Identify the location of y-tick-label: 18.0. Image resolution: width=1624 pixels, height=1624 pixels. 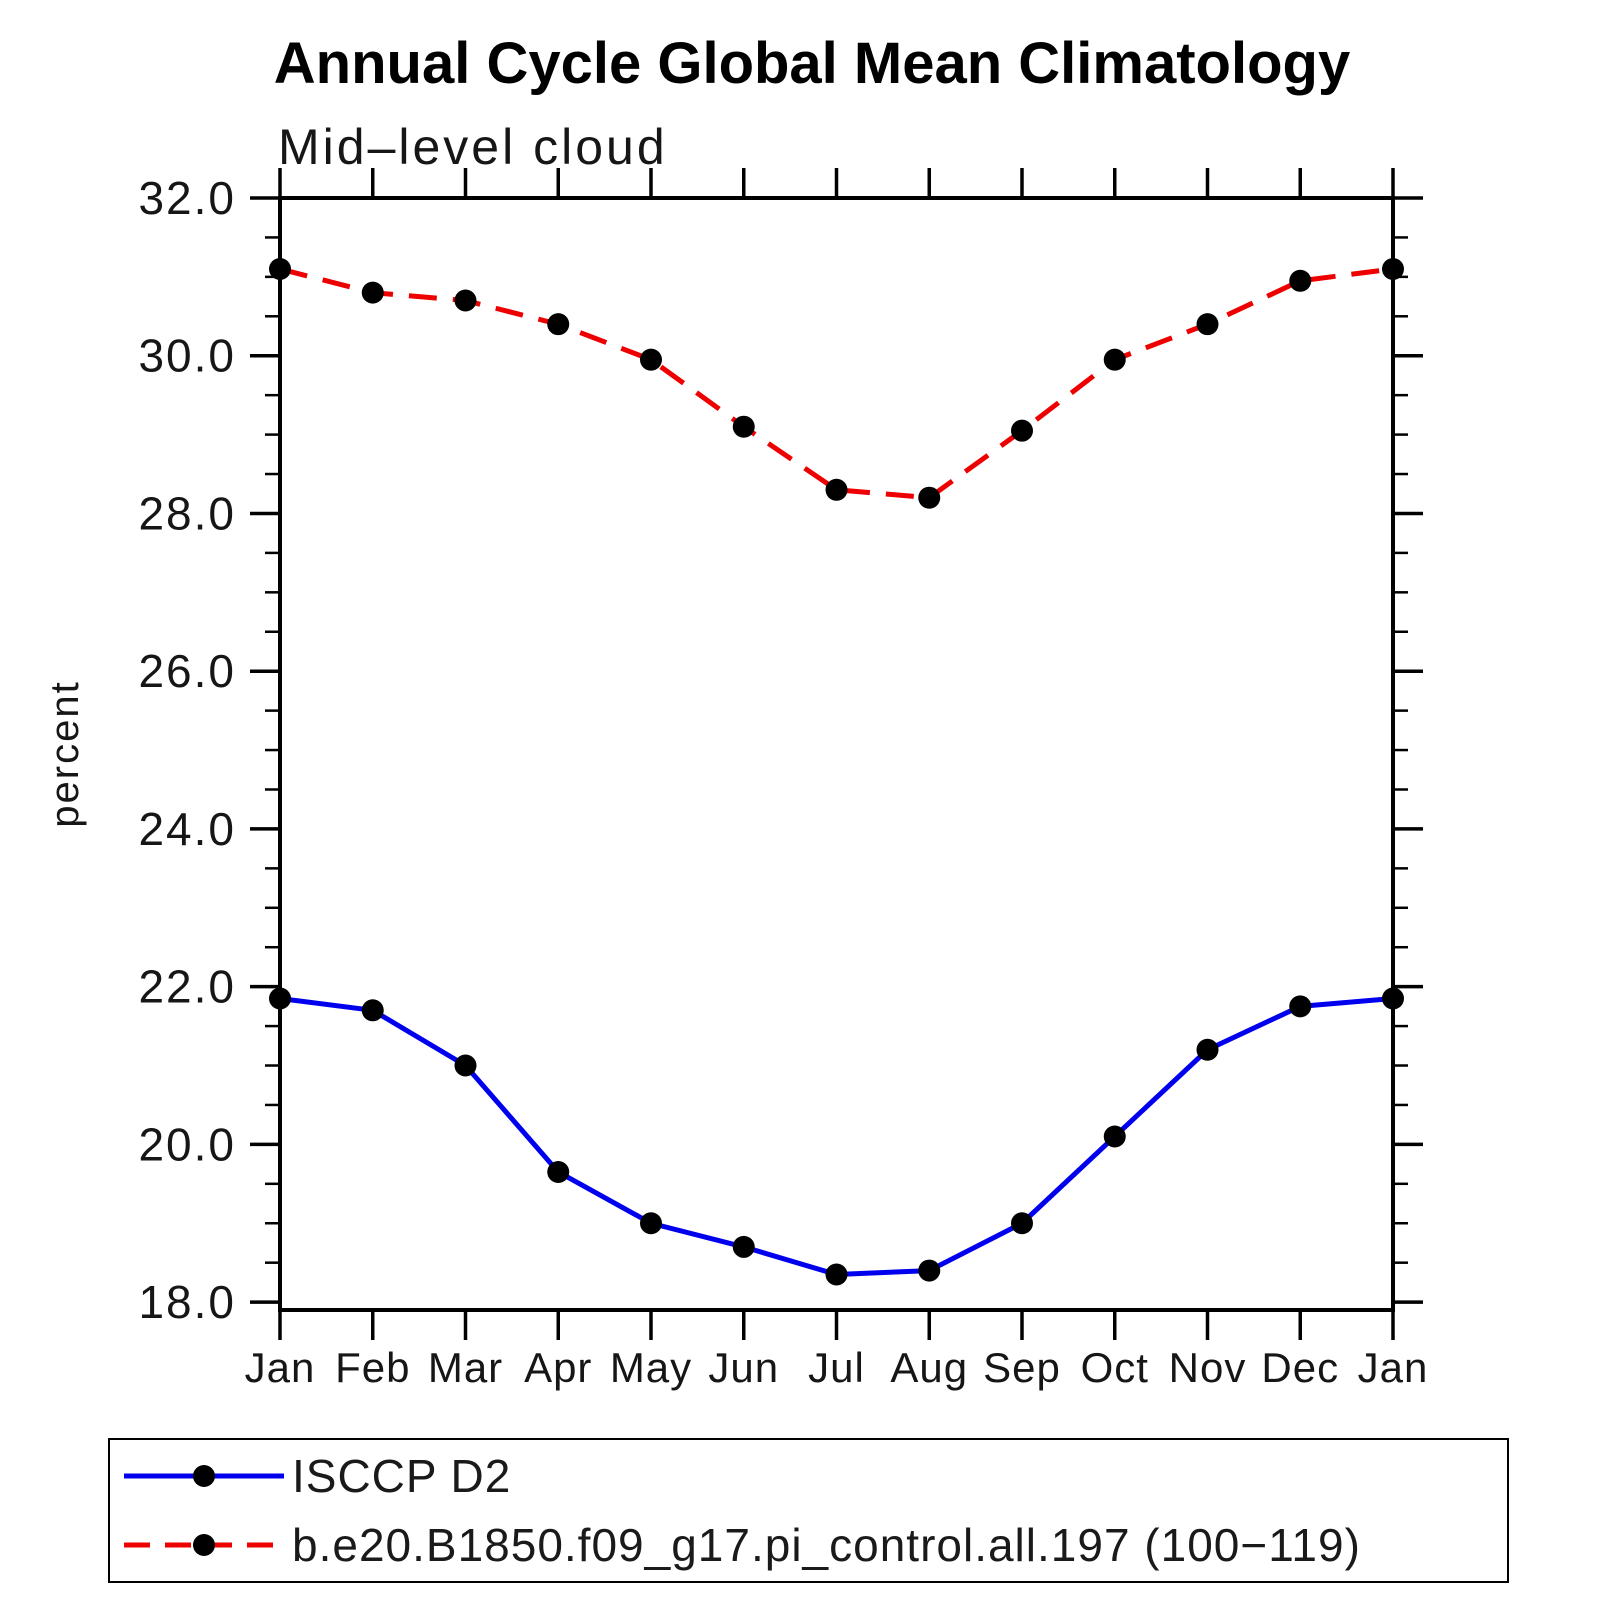
(187, 1302).